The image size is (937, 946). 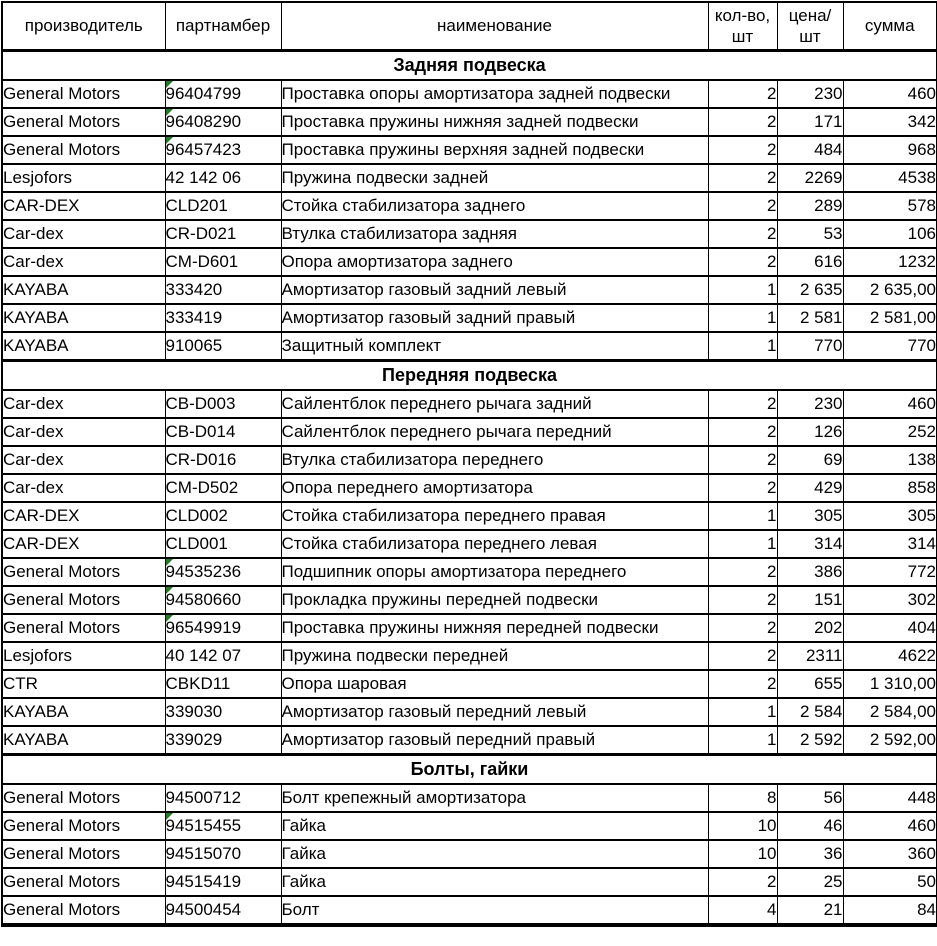 What do you see at coordinates (889, 684) in the screenshot?
I see `cell-sum: 1 310,00` at bounding box center [889, 684].